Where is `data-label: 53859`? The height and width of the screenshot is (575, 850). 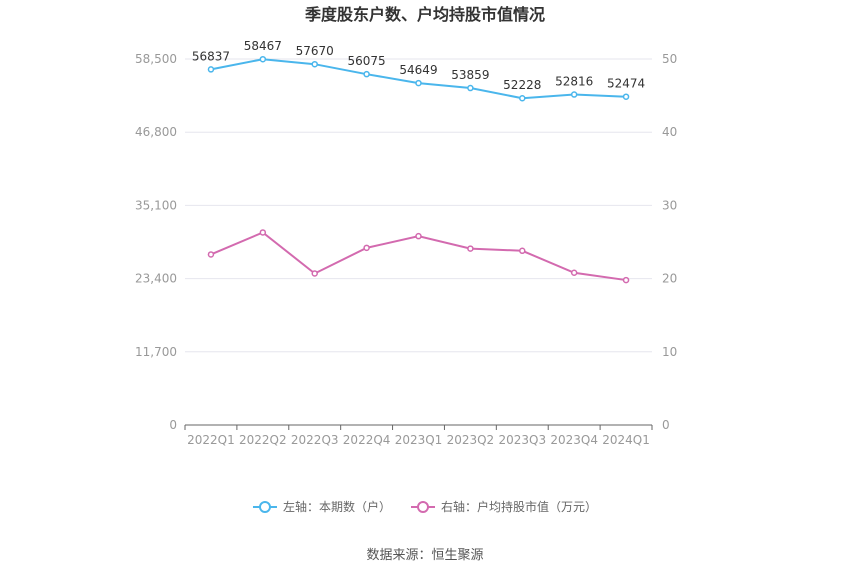
data-label: 53859 is located at coordinates (470, 75).